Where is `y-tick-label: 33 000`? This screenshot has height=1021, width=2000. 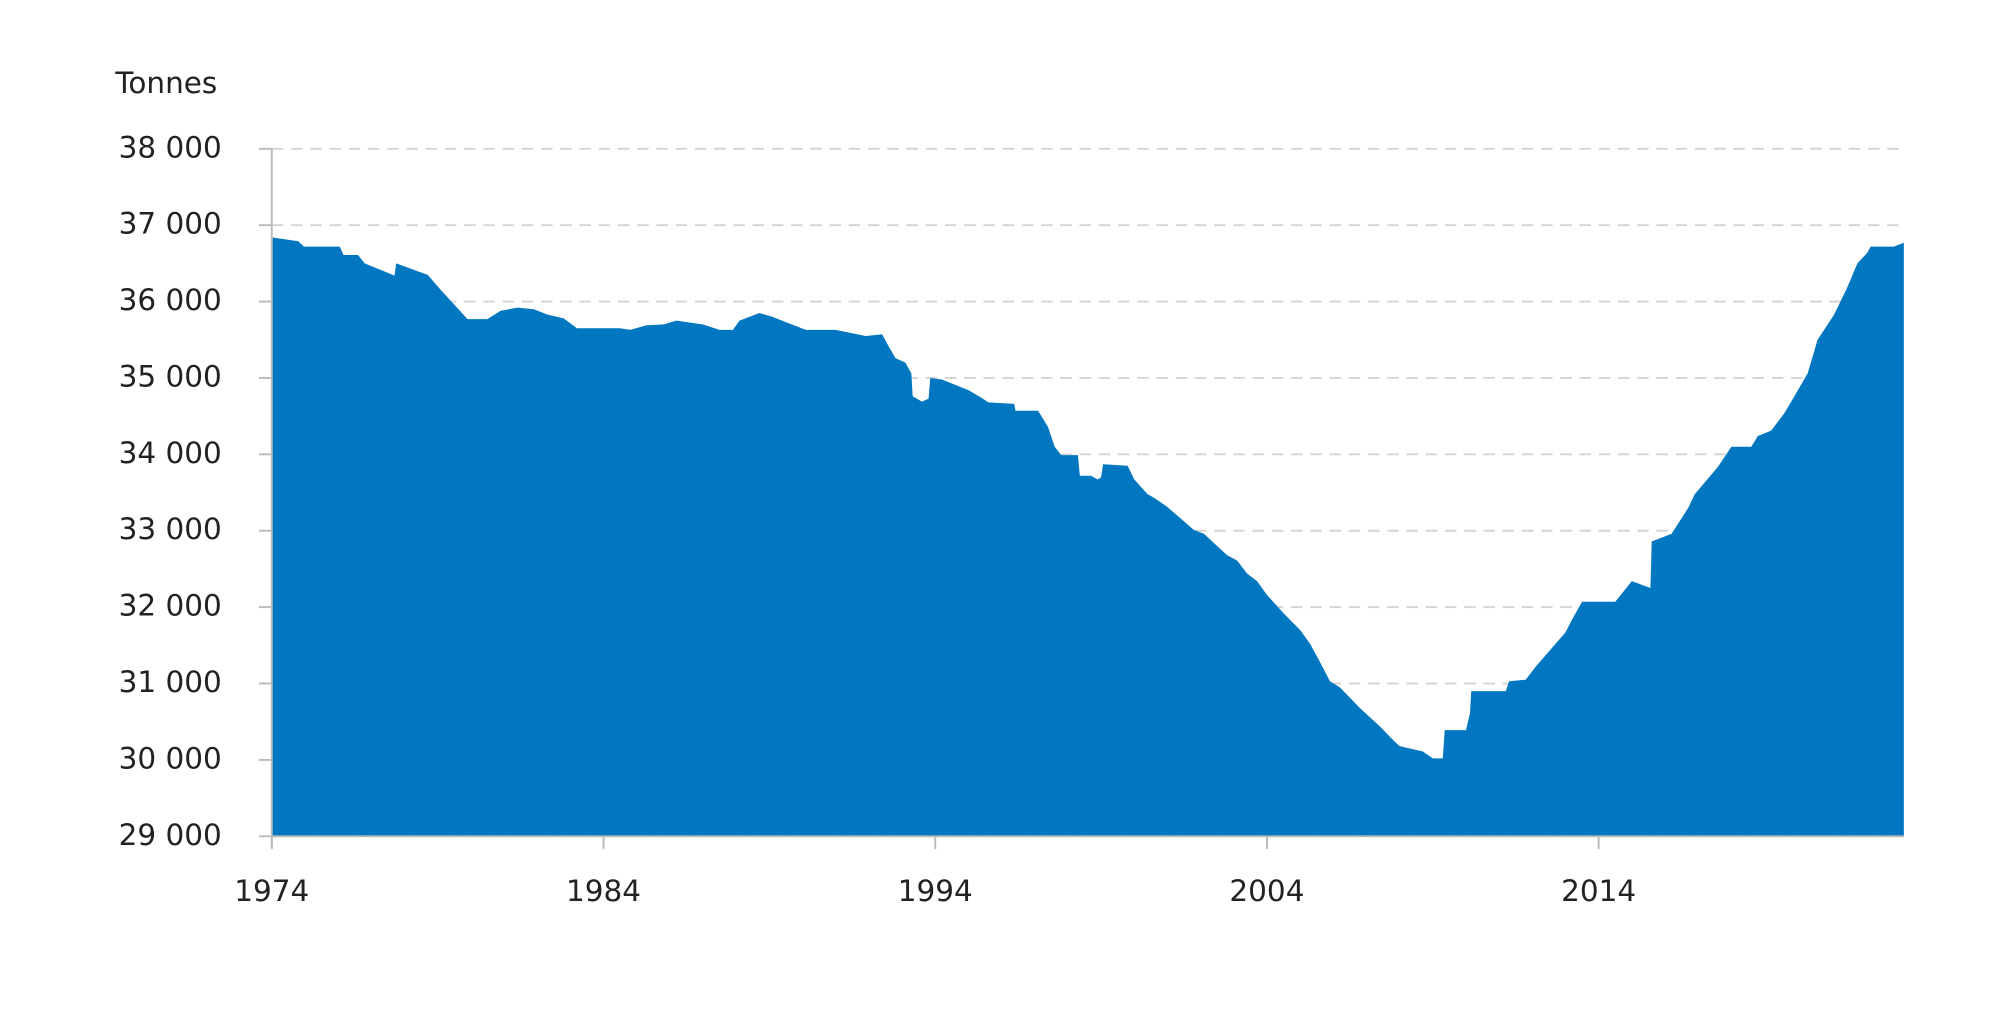
y-tick-label: 33 000 is located at coordinates (170, 529).